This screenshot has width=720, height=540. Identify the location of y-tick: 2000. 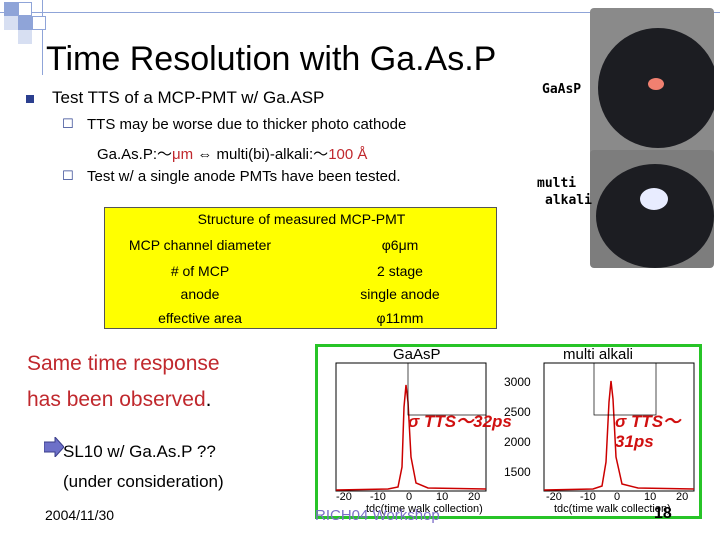
(517, 442).